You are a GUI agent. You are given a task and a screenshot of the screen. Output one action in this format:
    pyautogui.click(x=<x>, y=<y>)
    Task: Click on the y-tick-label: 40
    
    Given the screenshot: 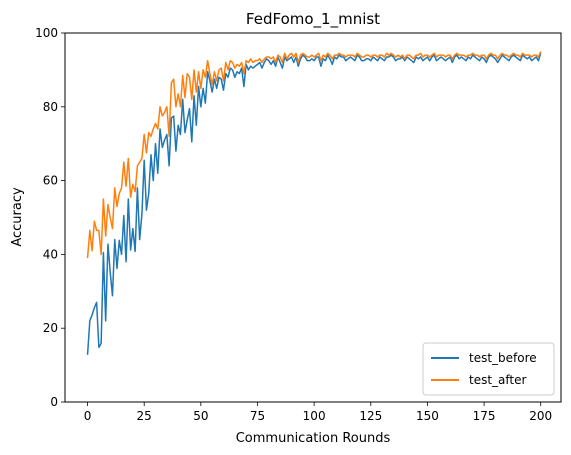 What is the action you would take?
    pyautogui.click(x=50, y=254)
    